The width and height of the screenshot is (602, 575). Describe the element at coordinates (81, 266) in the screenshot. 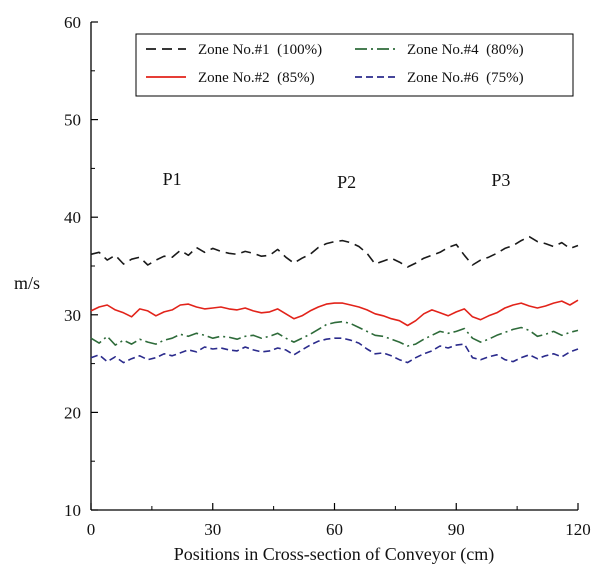

I see `y-ticks: 10 20 30 40 50 60` at that location.